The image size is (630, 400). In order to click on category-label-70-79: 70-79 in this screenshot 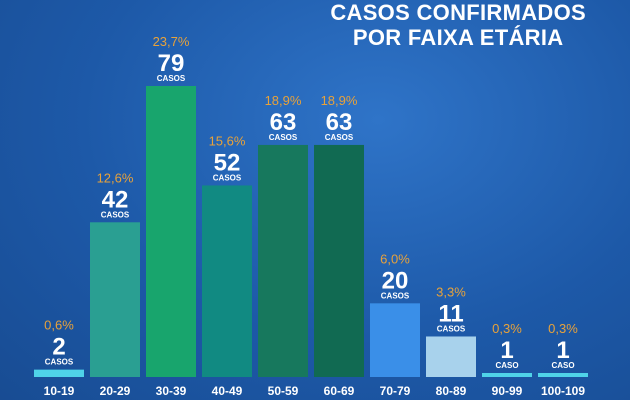, I will do `click(395, 391)`.